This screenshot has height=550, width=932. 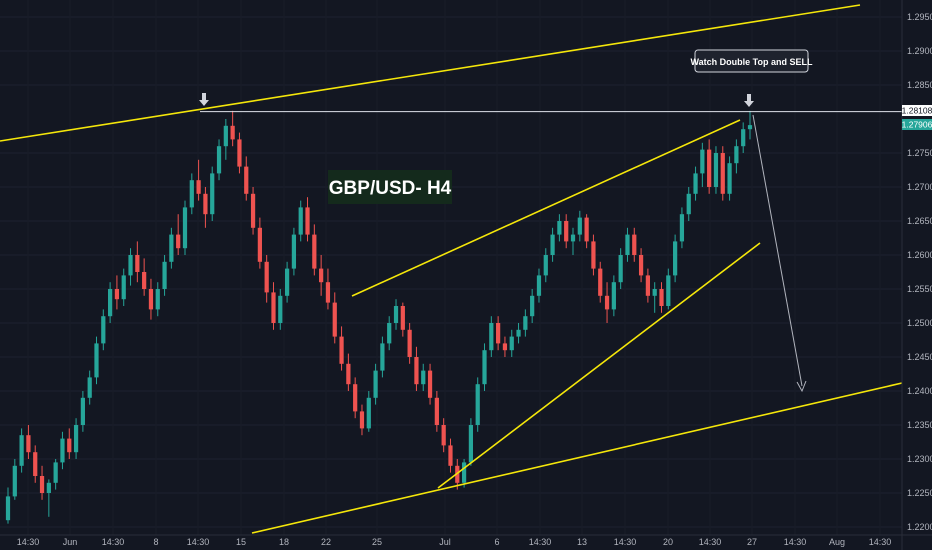 I want to click on y-tick-label: 1.22000, so click(x=919, y=527).